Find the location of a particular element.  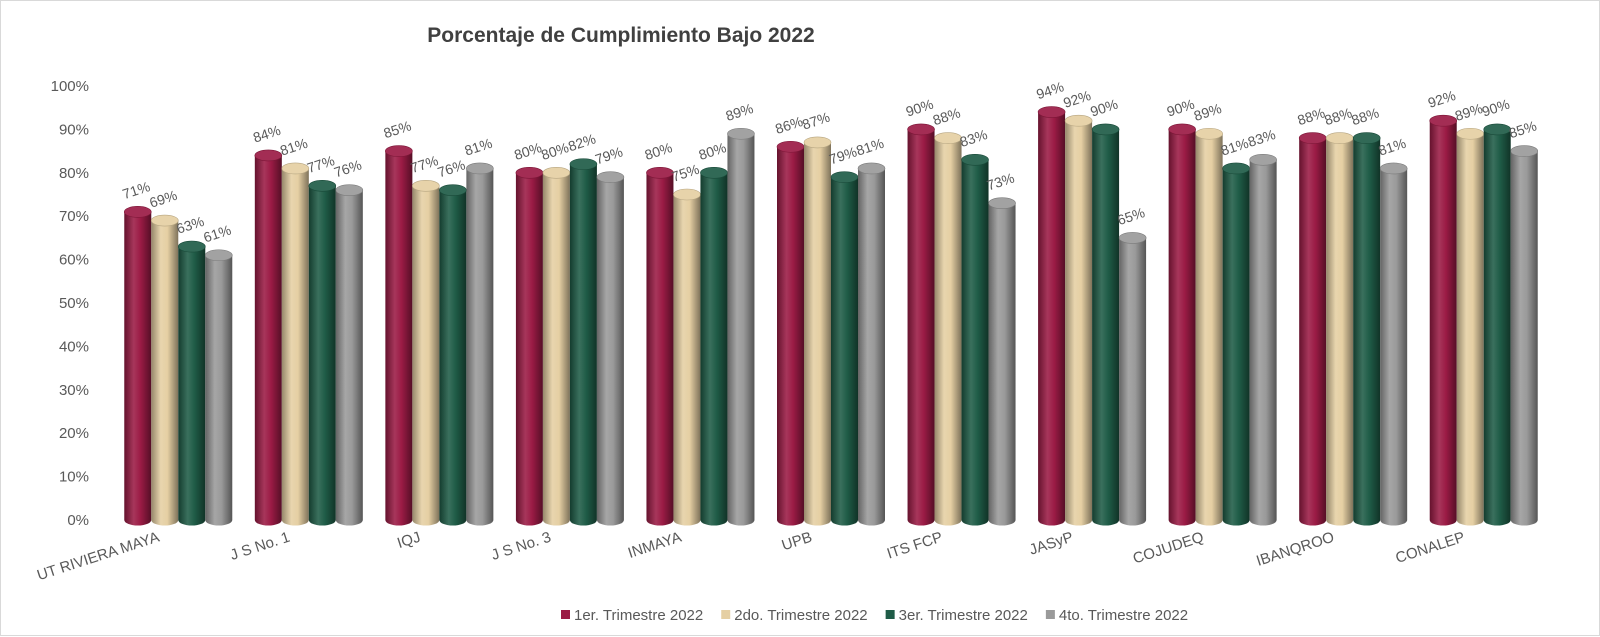

x-tick-label: CONALEP is located at coordinates (1430, 548).